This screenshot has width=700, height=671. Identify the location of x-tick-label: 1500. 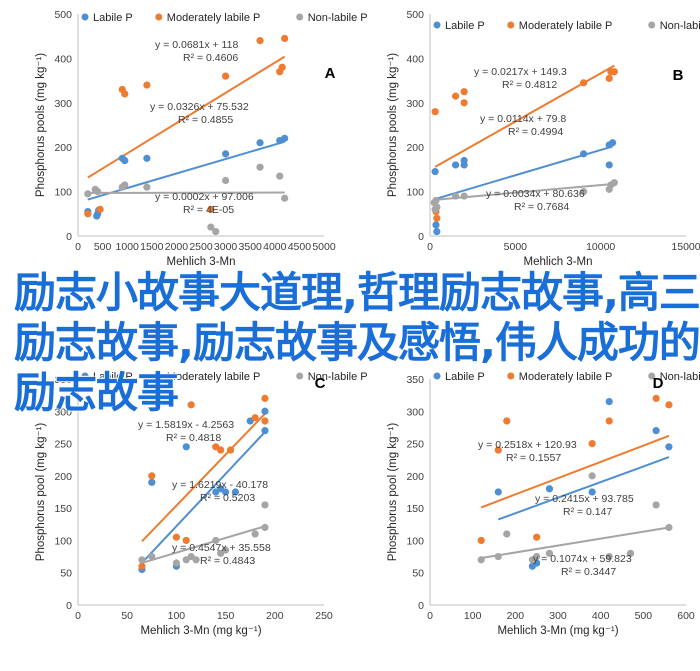
(152, 247).